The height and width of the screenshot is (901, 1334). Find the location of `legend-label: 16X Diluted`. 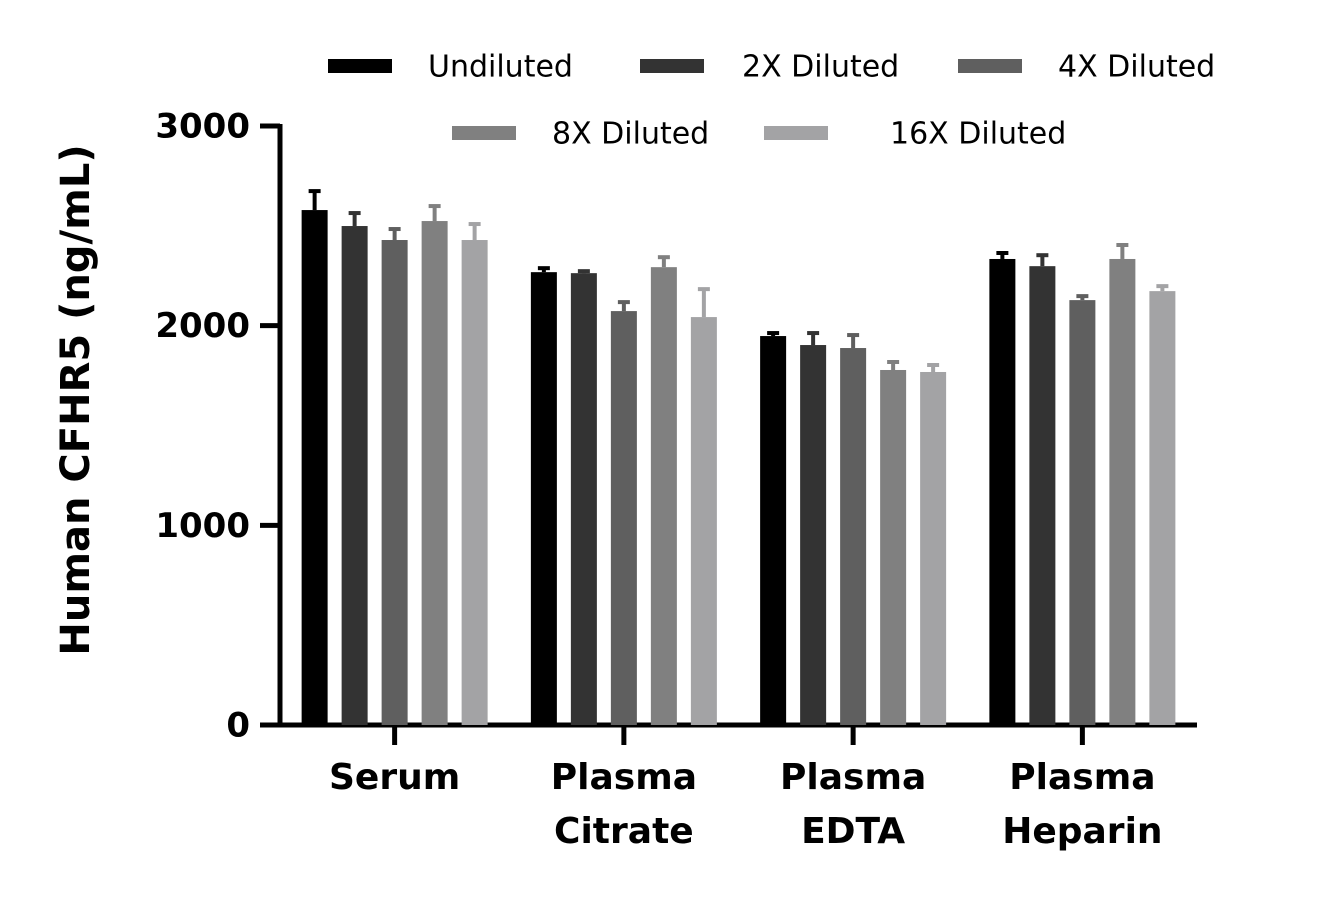

legend-label: 16X Diluted is located at coordinates (978, 134).